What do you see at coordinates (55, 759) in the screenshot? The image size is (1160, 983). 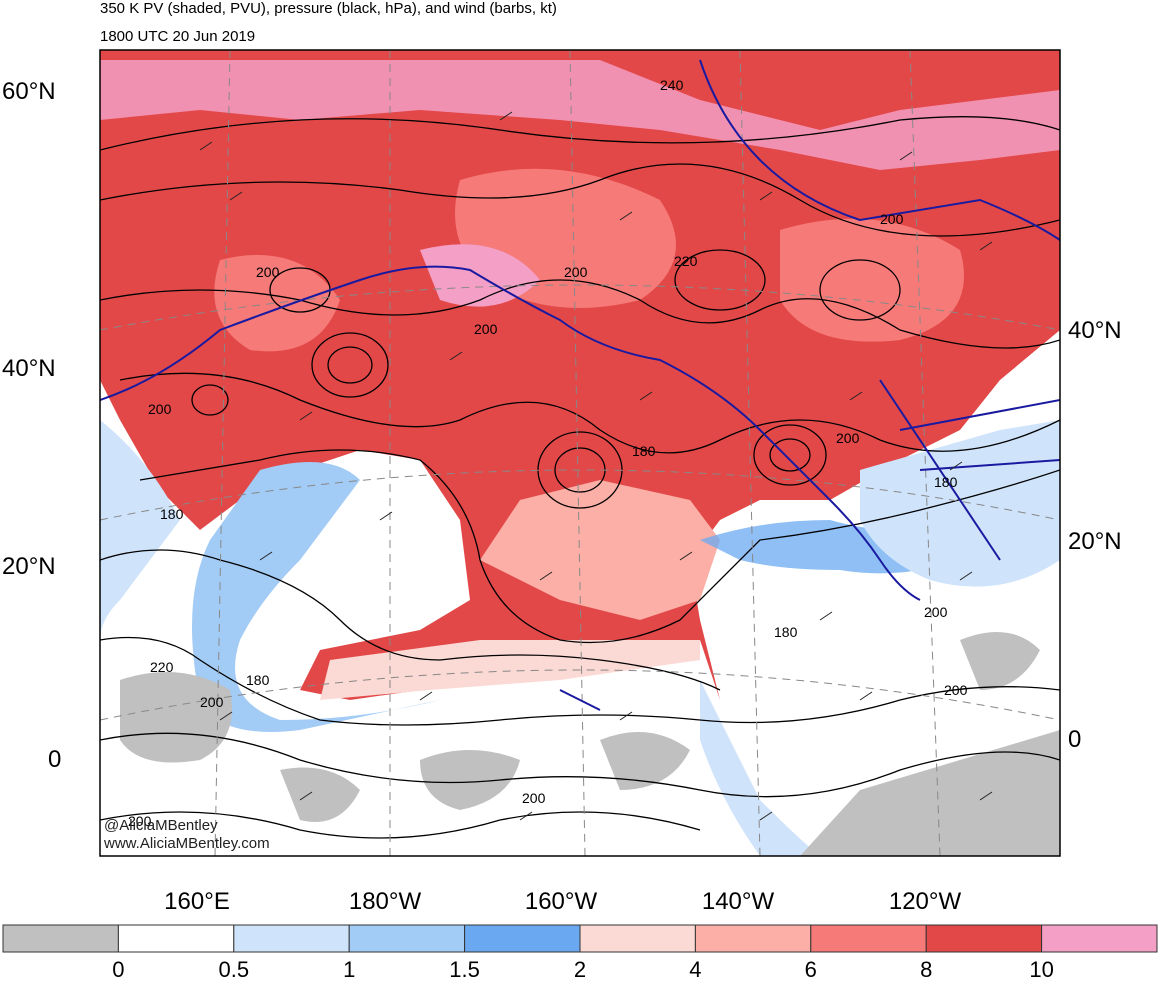 I see `lat-label-0: 0` at bounding box center [55, 759].